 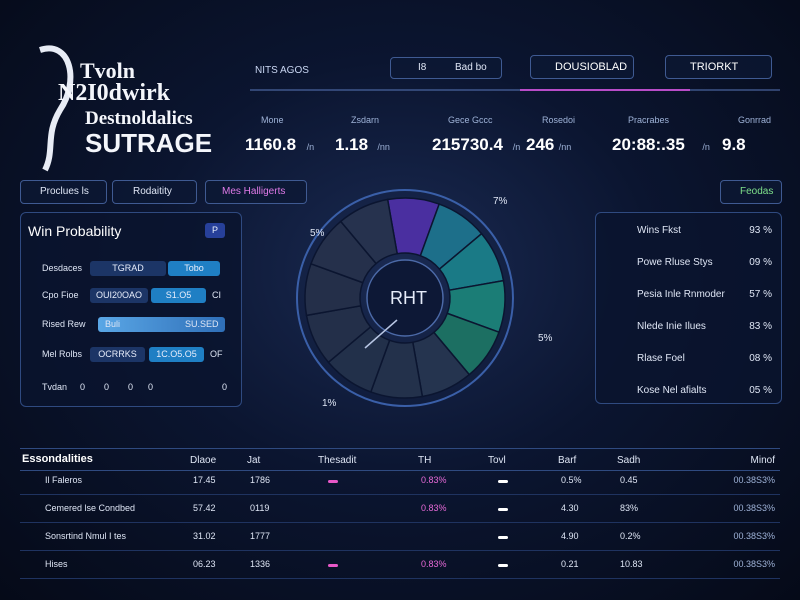 I want to click on tab-label: Proclues ls, so click(x=64, y=191).